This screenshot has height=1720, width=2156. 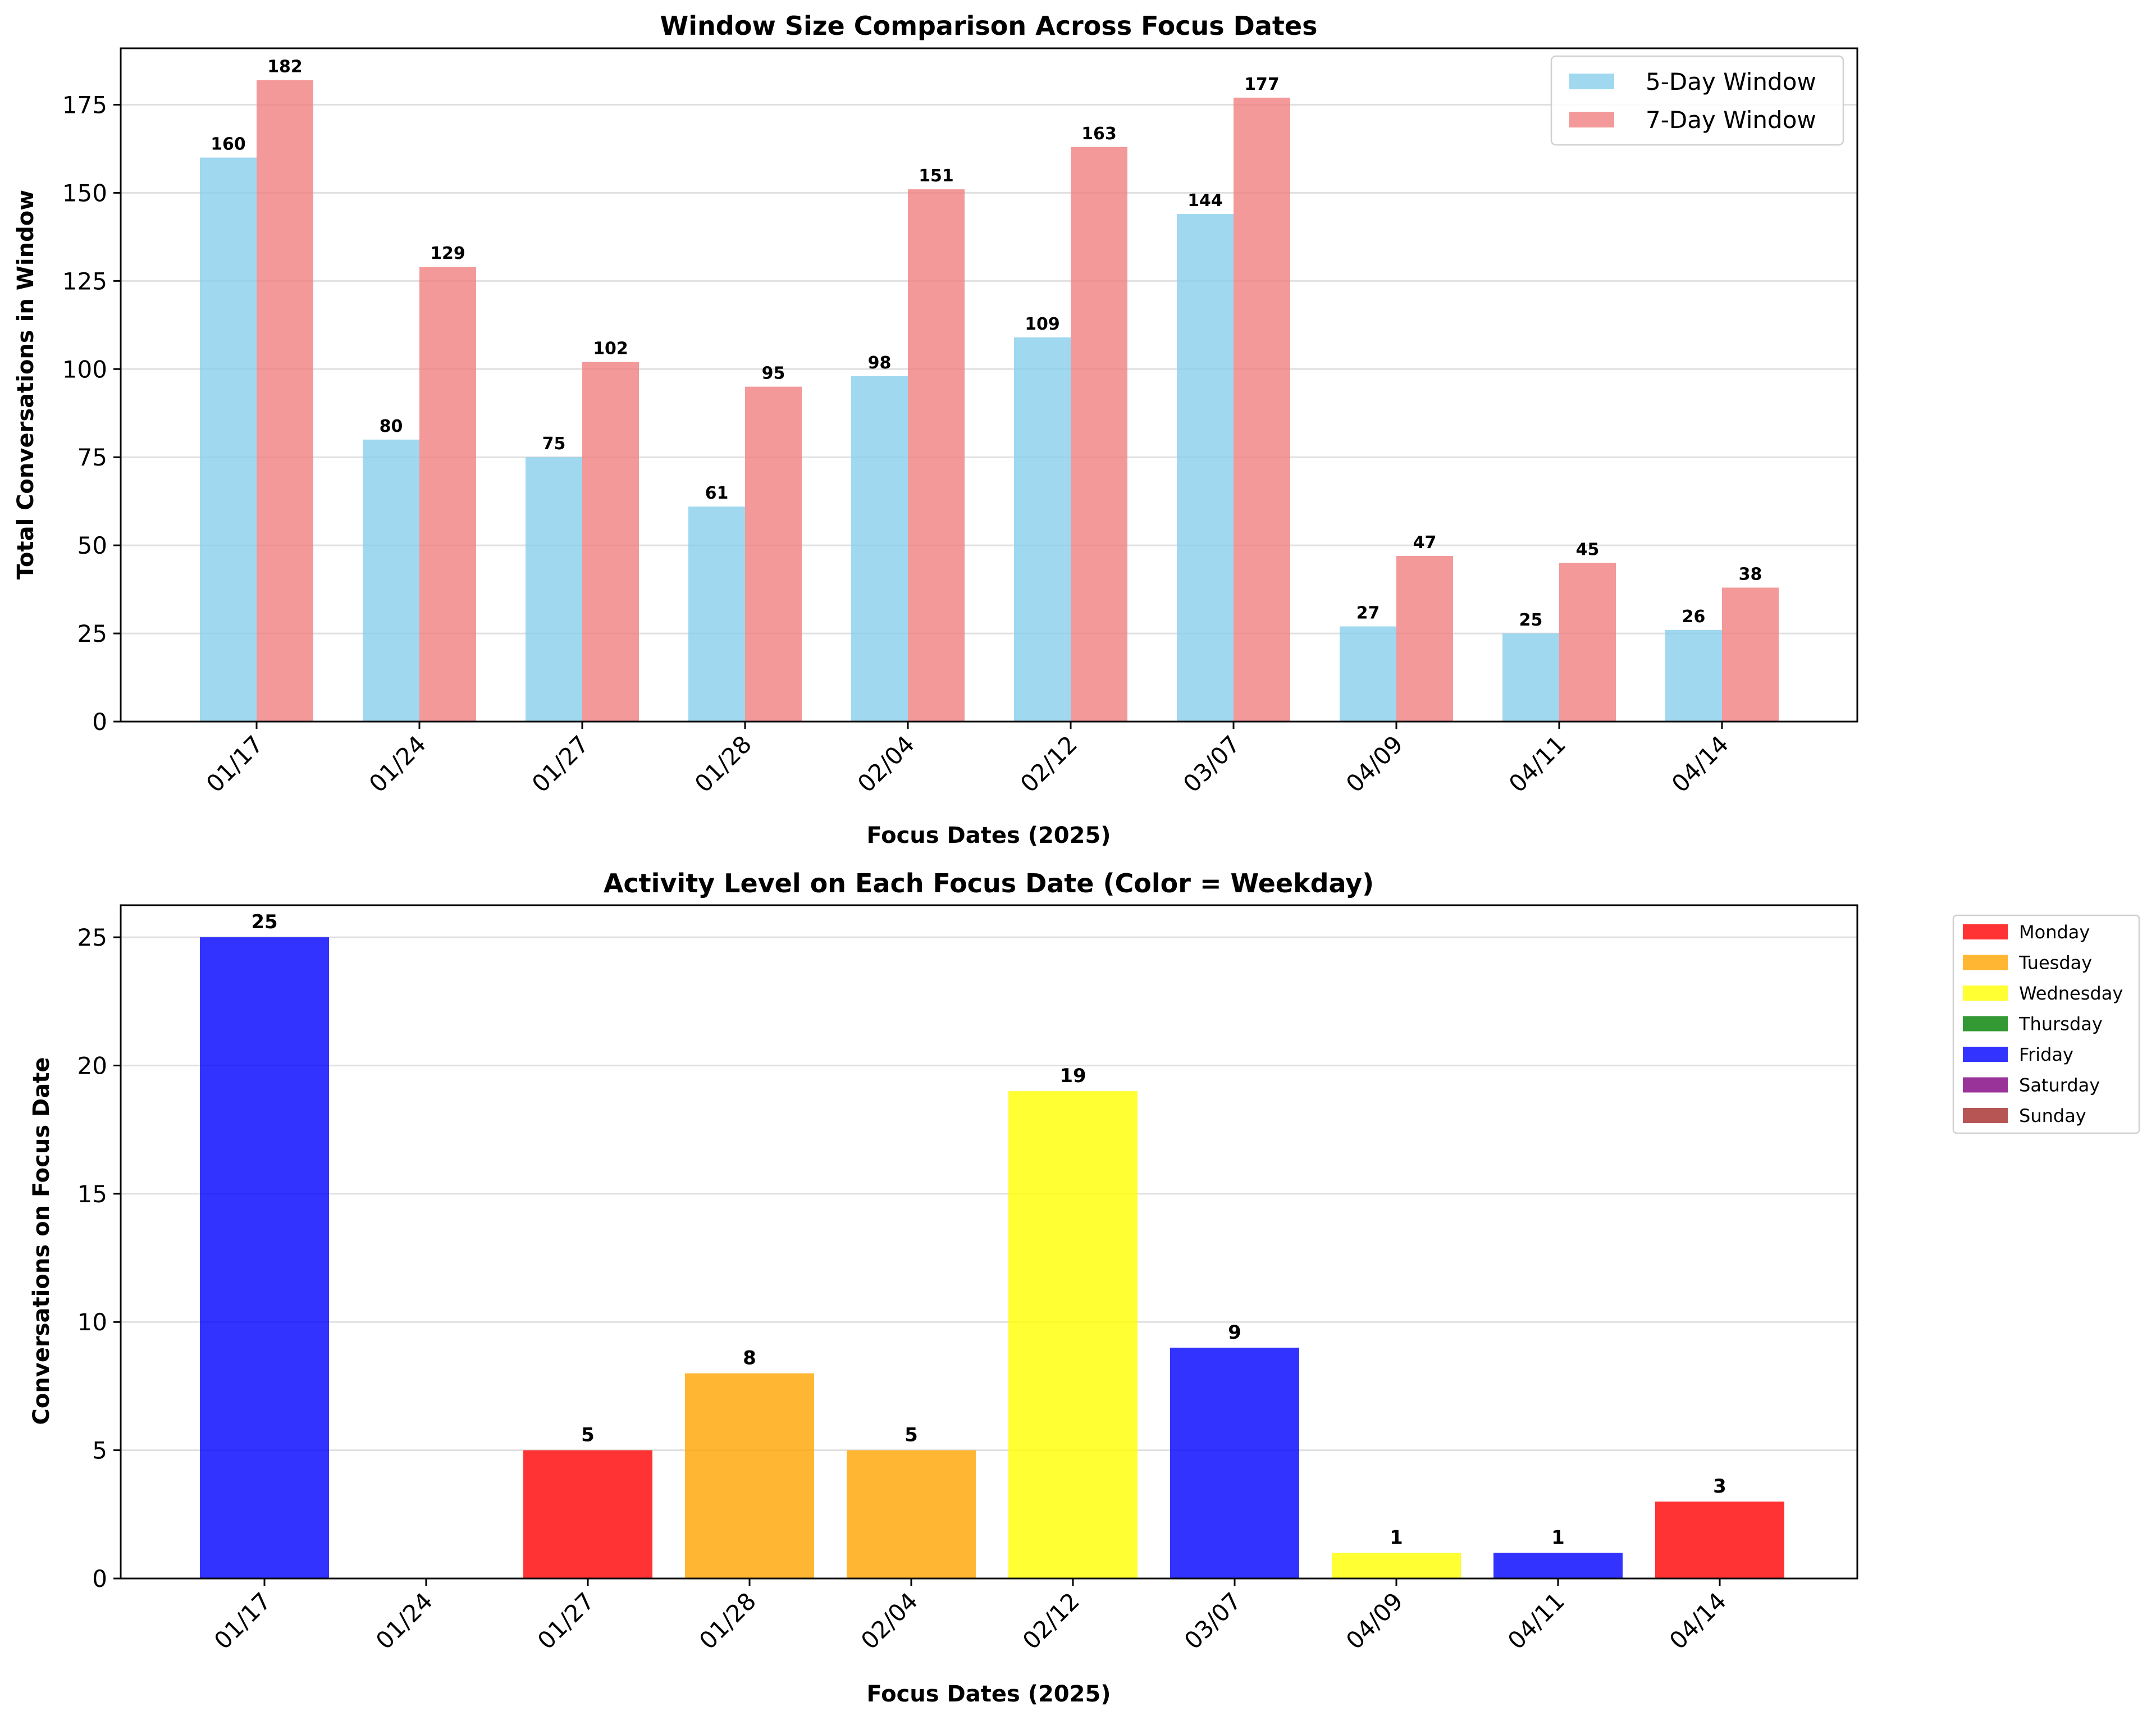 I want to click on data-label: 129, so click(x=447, y=253).